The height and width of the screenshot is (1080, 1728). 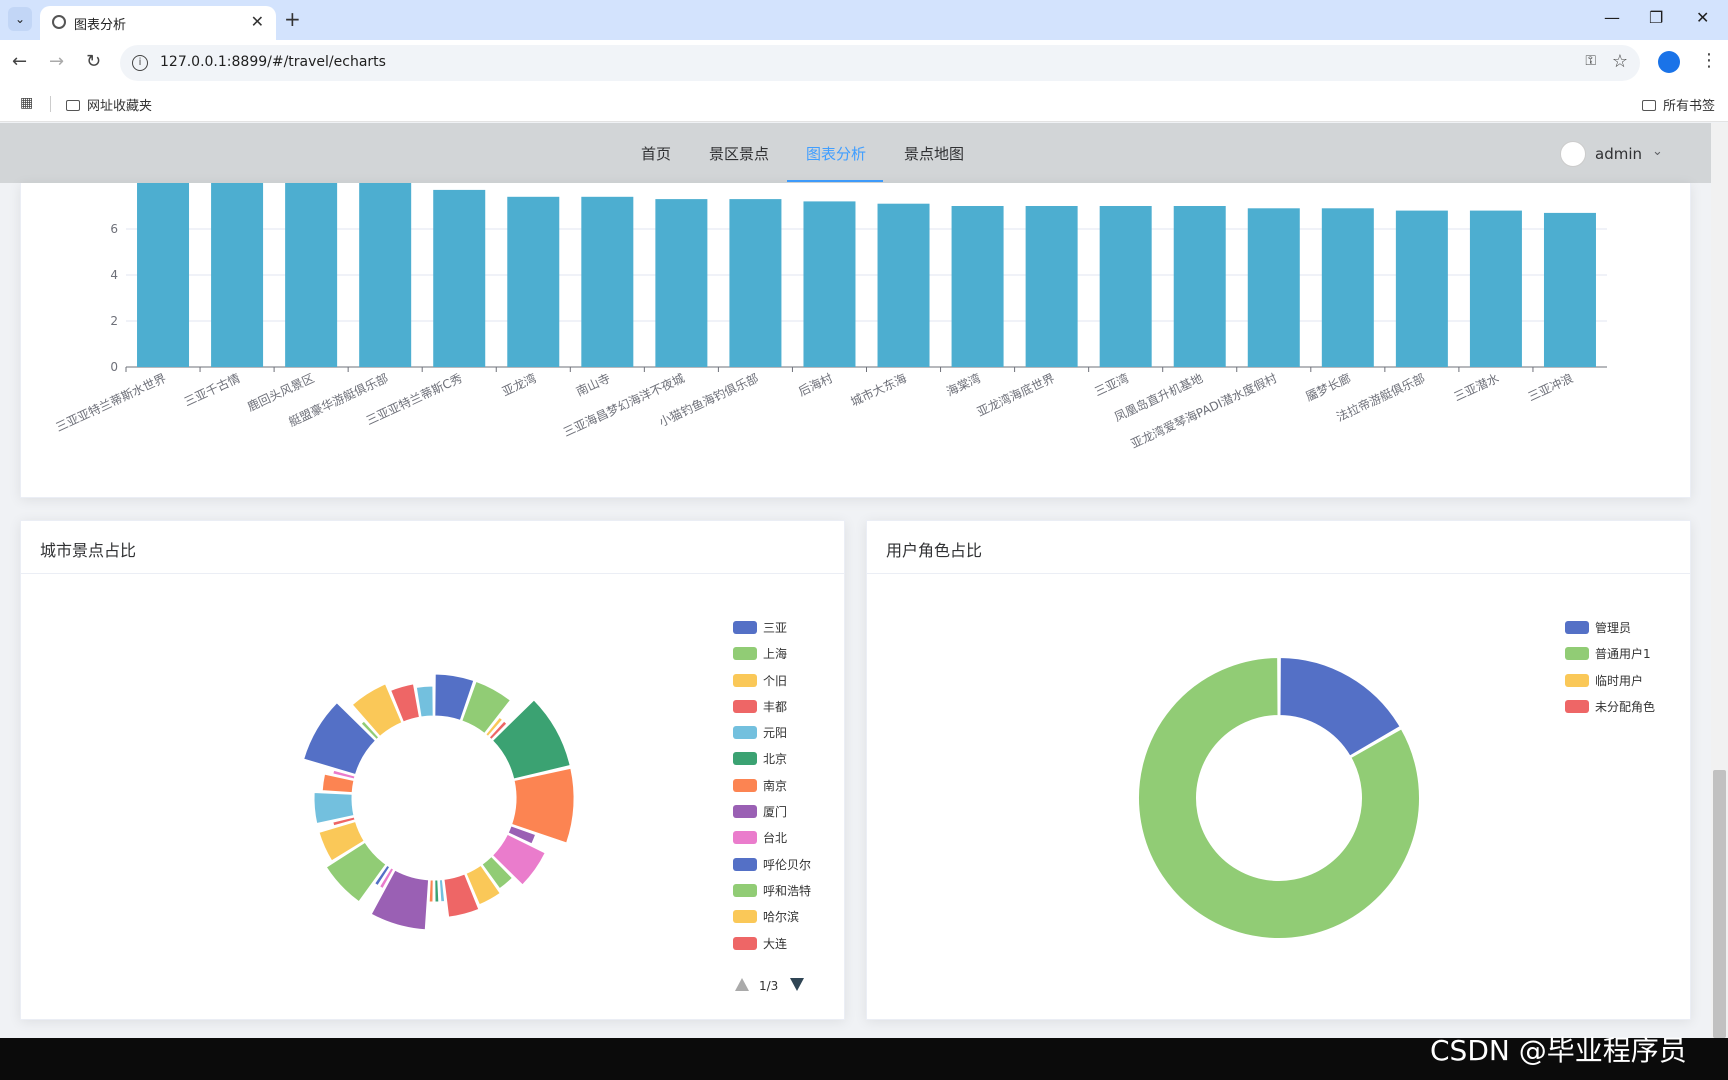 I want to click on nav-chart-analysis: 图表分析, so click(x=836, y=154).